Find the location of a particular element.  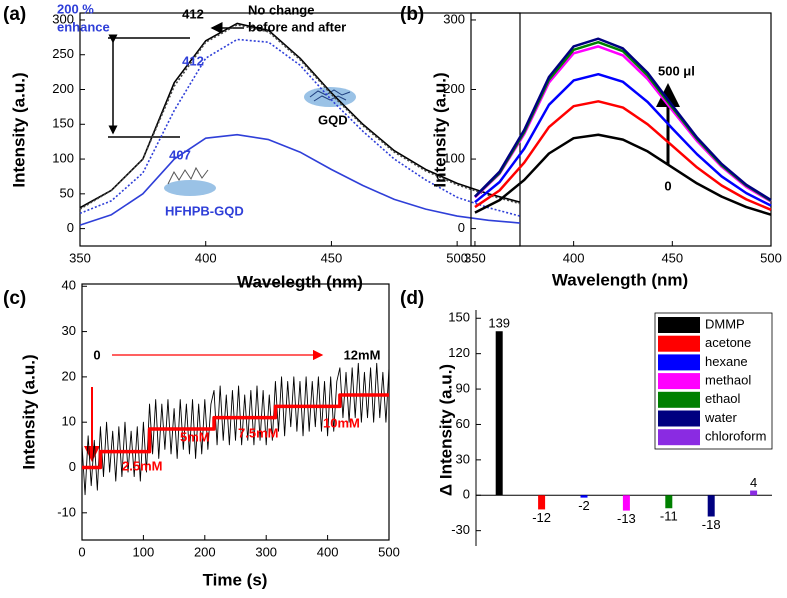

annotation: GQD is located at coordinates (333, 119).